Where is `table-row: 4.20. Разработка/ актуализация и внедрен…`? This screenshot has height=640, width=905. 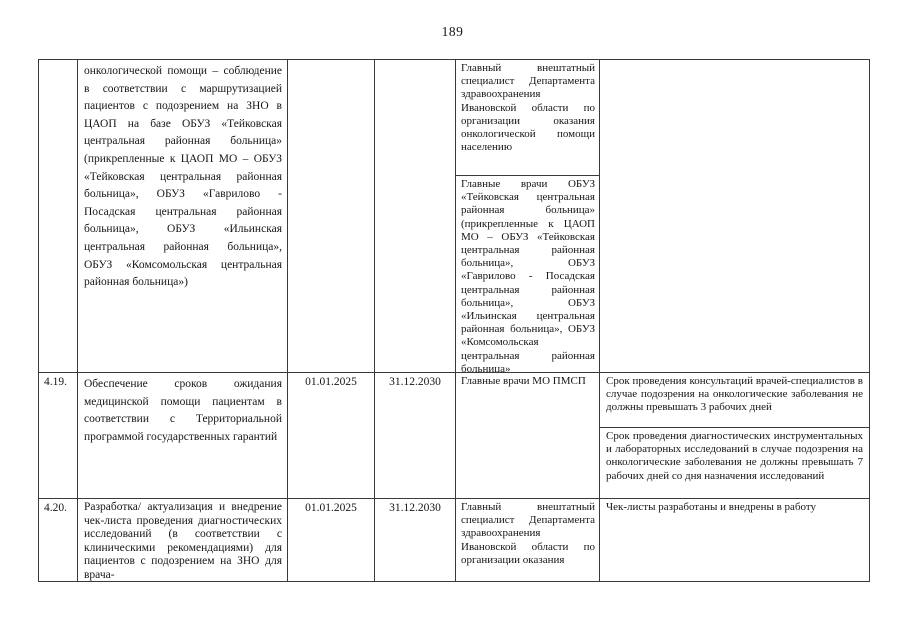 table-row: 4.20. Разработка/ актуализация и внедрен… is located at coordinates (454, 540).